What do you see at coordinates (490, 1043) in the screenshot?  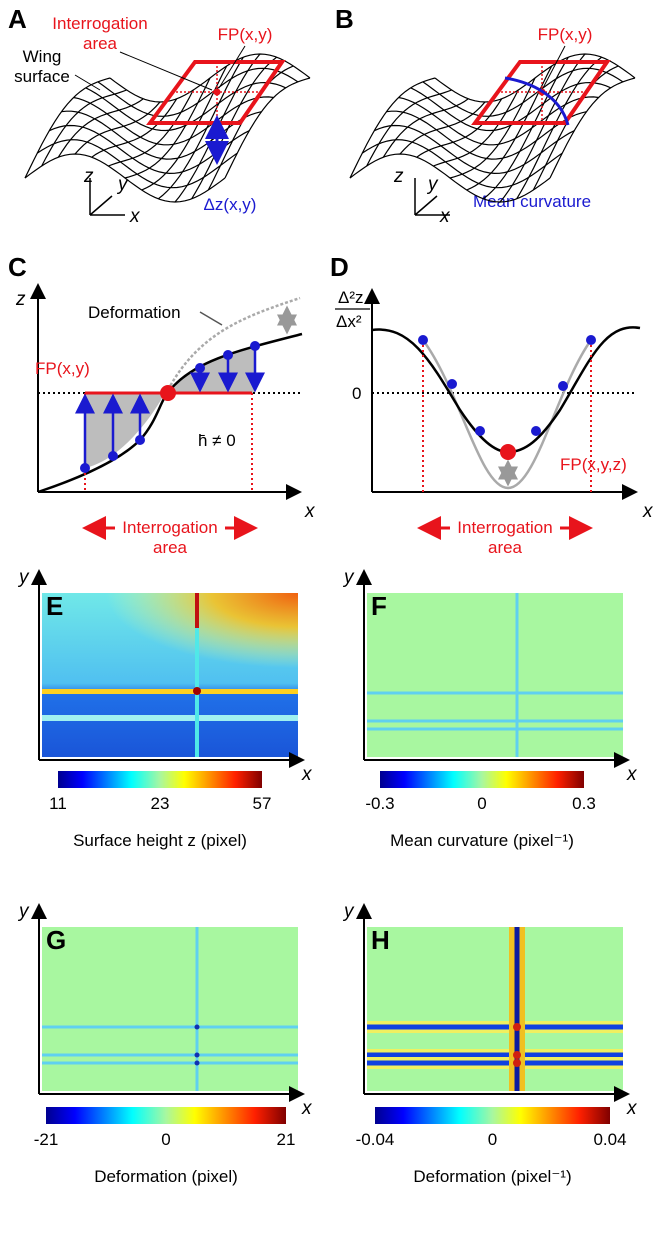 I see `panel-h: y x H -0.04 0 0.04 Deformation (pixel⁻¹)` at bounding box center [490, 1043].